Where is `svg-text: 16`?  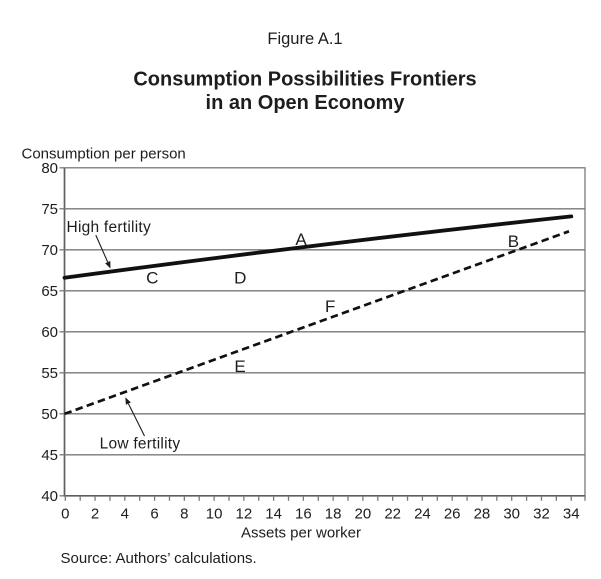 svg-text: 16 is located at coordinates (303, 513).